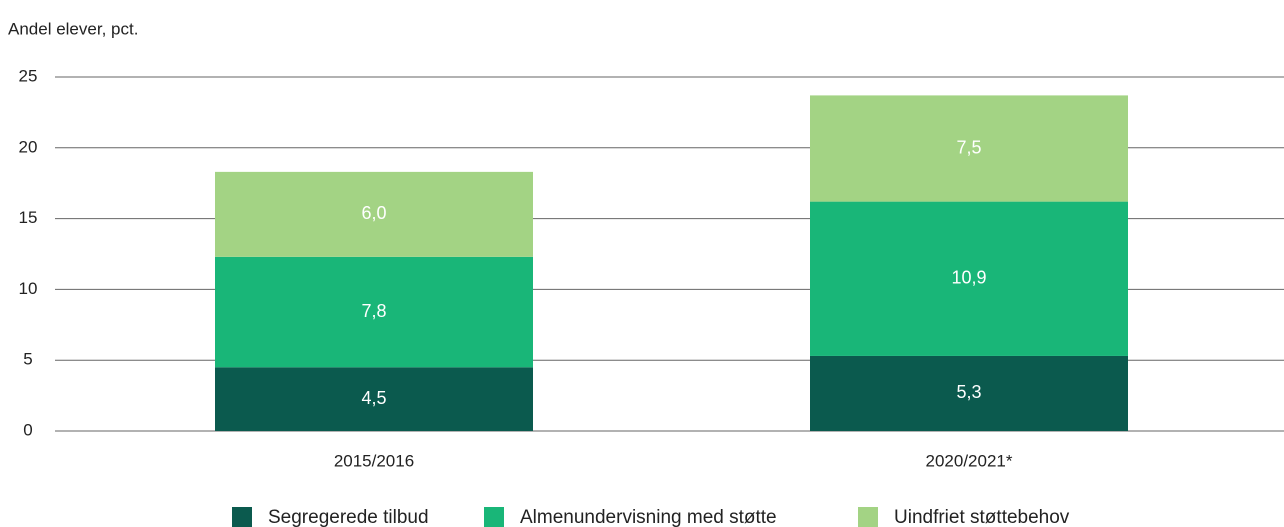  Describe the element at coordinates (28, 217) in the screenshot. I see `y-tick-label: 15` at that location.